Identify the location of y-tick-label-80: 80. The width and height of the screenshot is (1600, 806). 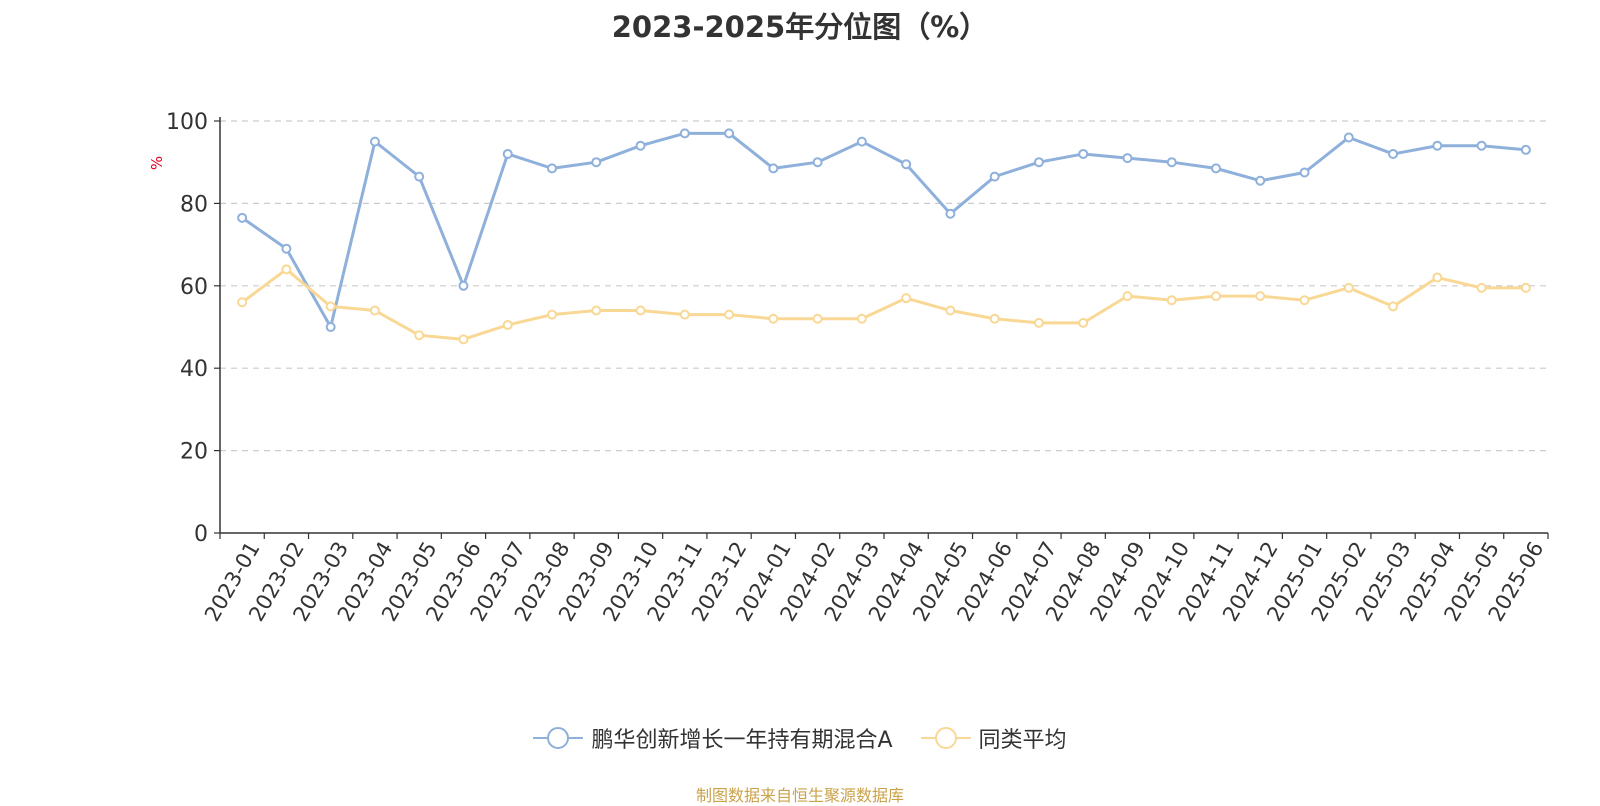
(194, 204).